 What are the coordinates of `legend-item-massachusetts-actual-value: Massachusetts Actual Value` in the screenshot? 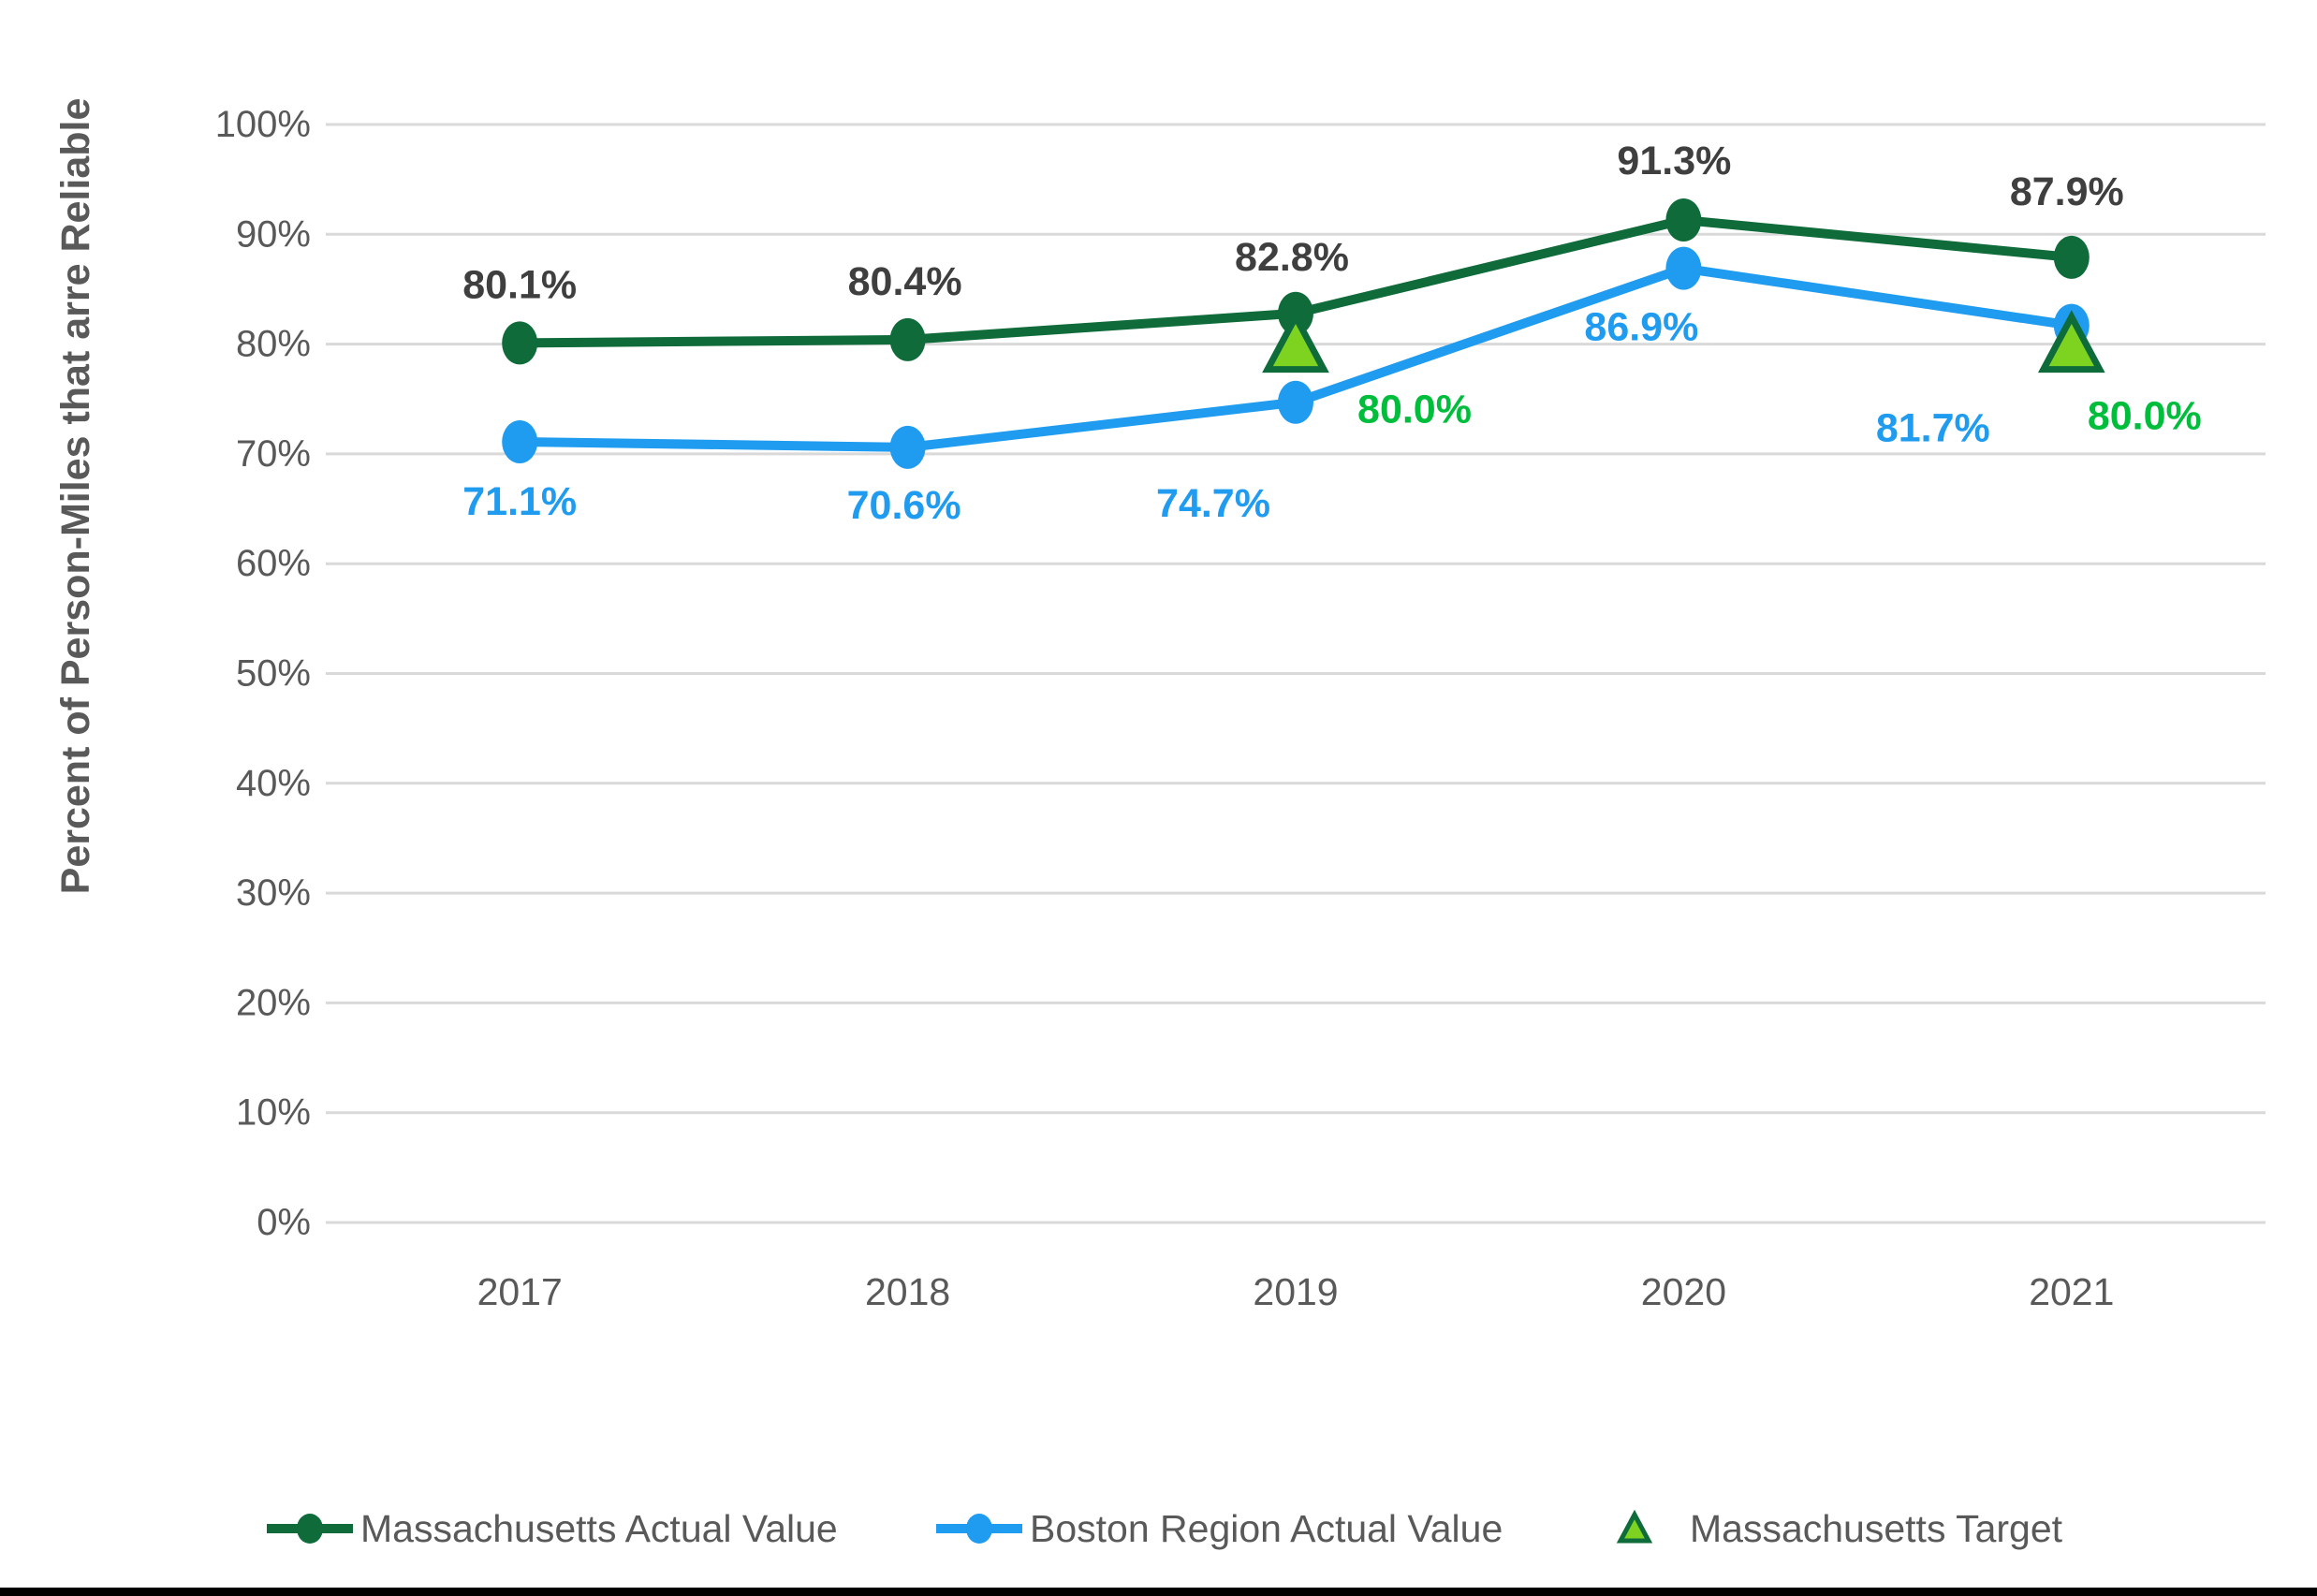 It's located at (552, 1528).